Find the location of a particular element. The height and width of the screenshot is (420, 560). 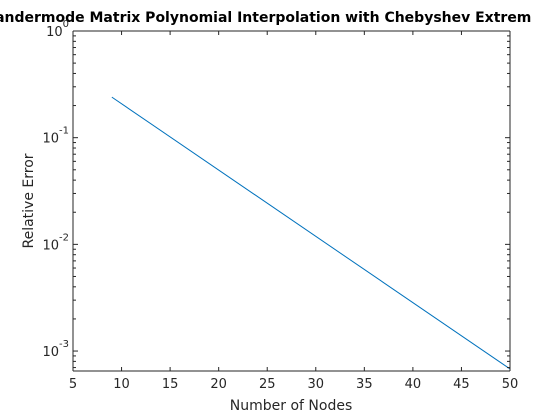

y-tick-label: -110 is located at coordinates (55, 136).